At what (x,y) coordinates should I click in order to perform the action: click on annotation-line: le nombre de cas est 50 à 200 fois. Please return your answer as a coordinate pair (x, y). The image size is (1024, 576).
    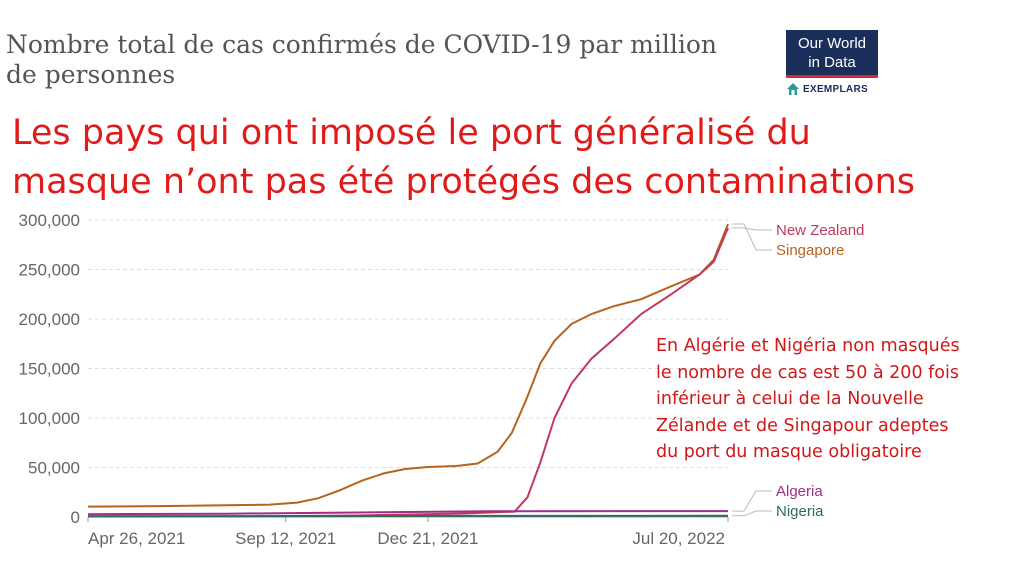
    Looking at the image, I should click on (807, 372).